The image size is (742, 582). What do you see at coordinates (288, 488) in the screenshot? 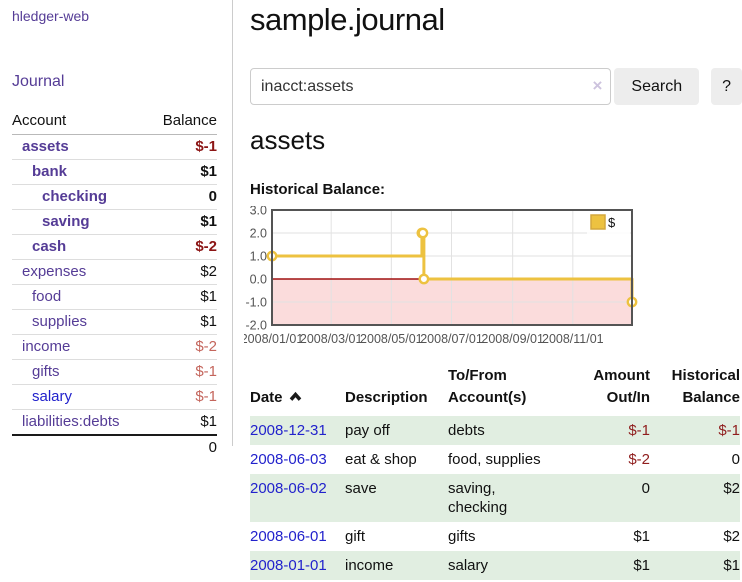
I see `transaction-date-link: 2008-06-02` at bounding box center [288, 488].